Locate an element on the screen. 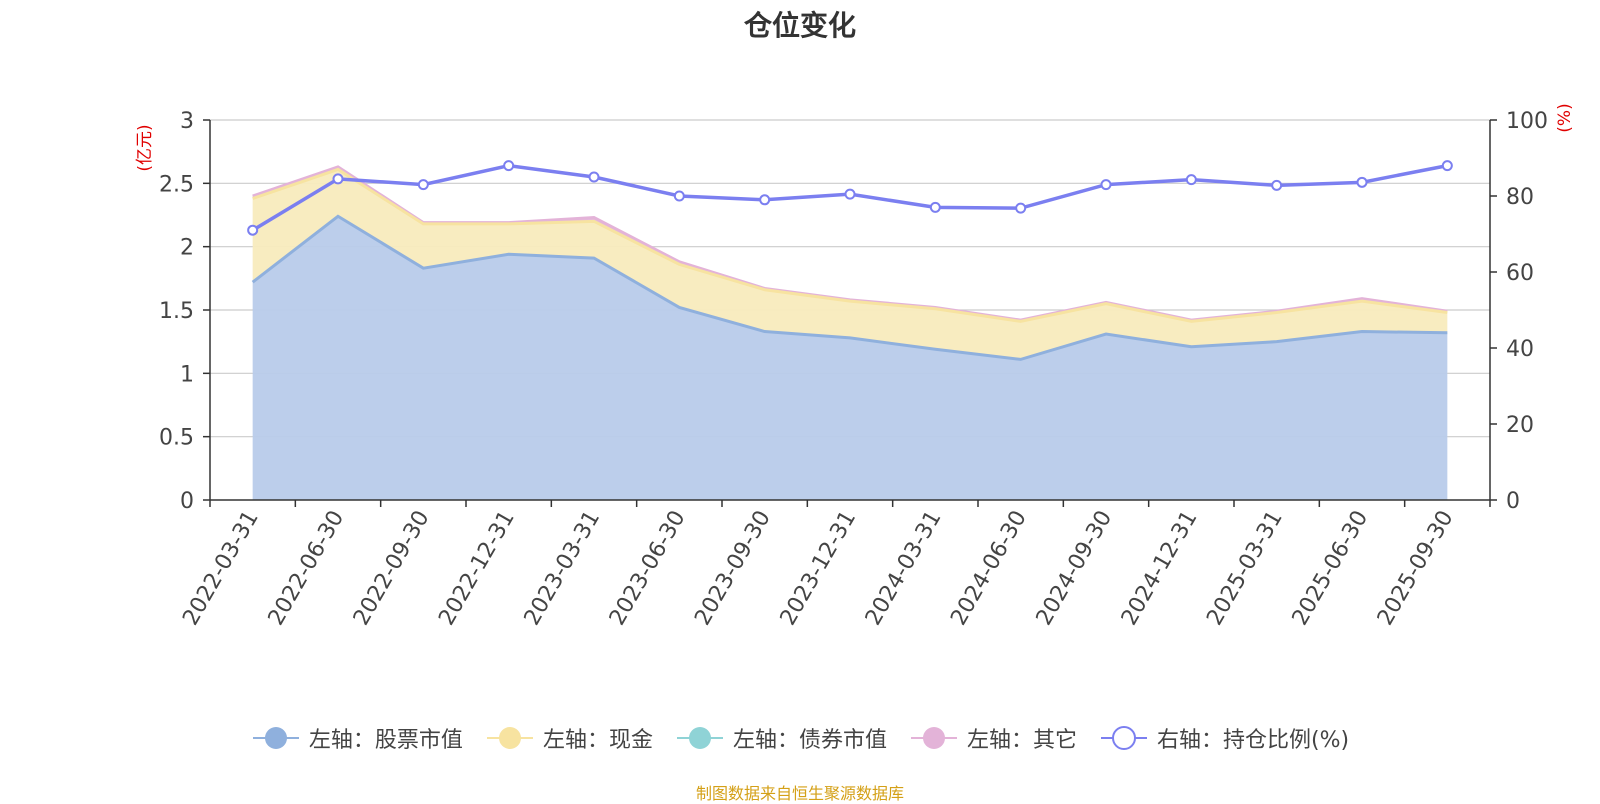  x-tick-label: 2024-09-30 is located at coordinates (1075, 568).